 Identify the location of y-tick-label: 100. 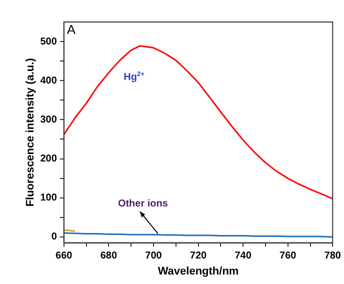
(49, 198).